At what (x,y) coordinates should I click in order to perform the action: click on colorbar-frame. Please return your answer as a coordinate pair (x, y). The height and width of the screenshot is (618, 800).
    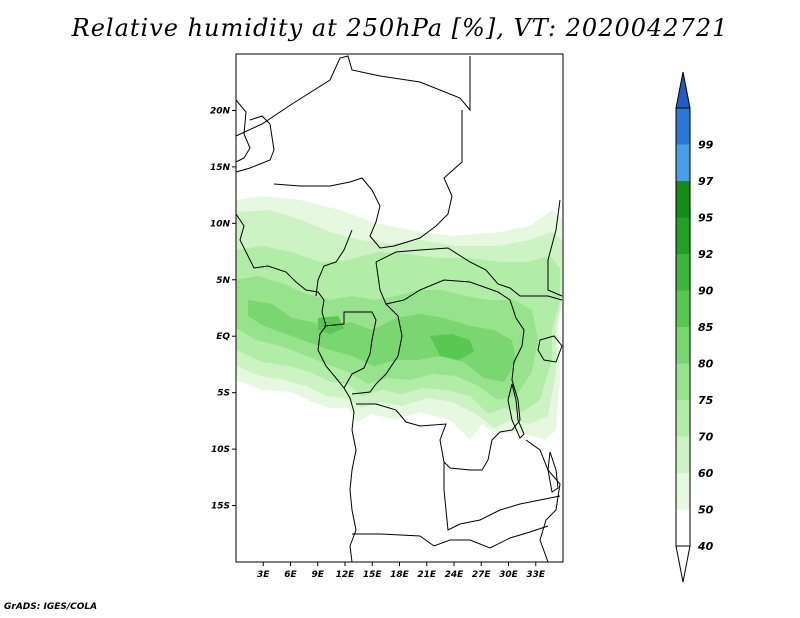
    Looking at the image, I should click on (683, 327).